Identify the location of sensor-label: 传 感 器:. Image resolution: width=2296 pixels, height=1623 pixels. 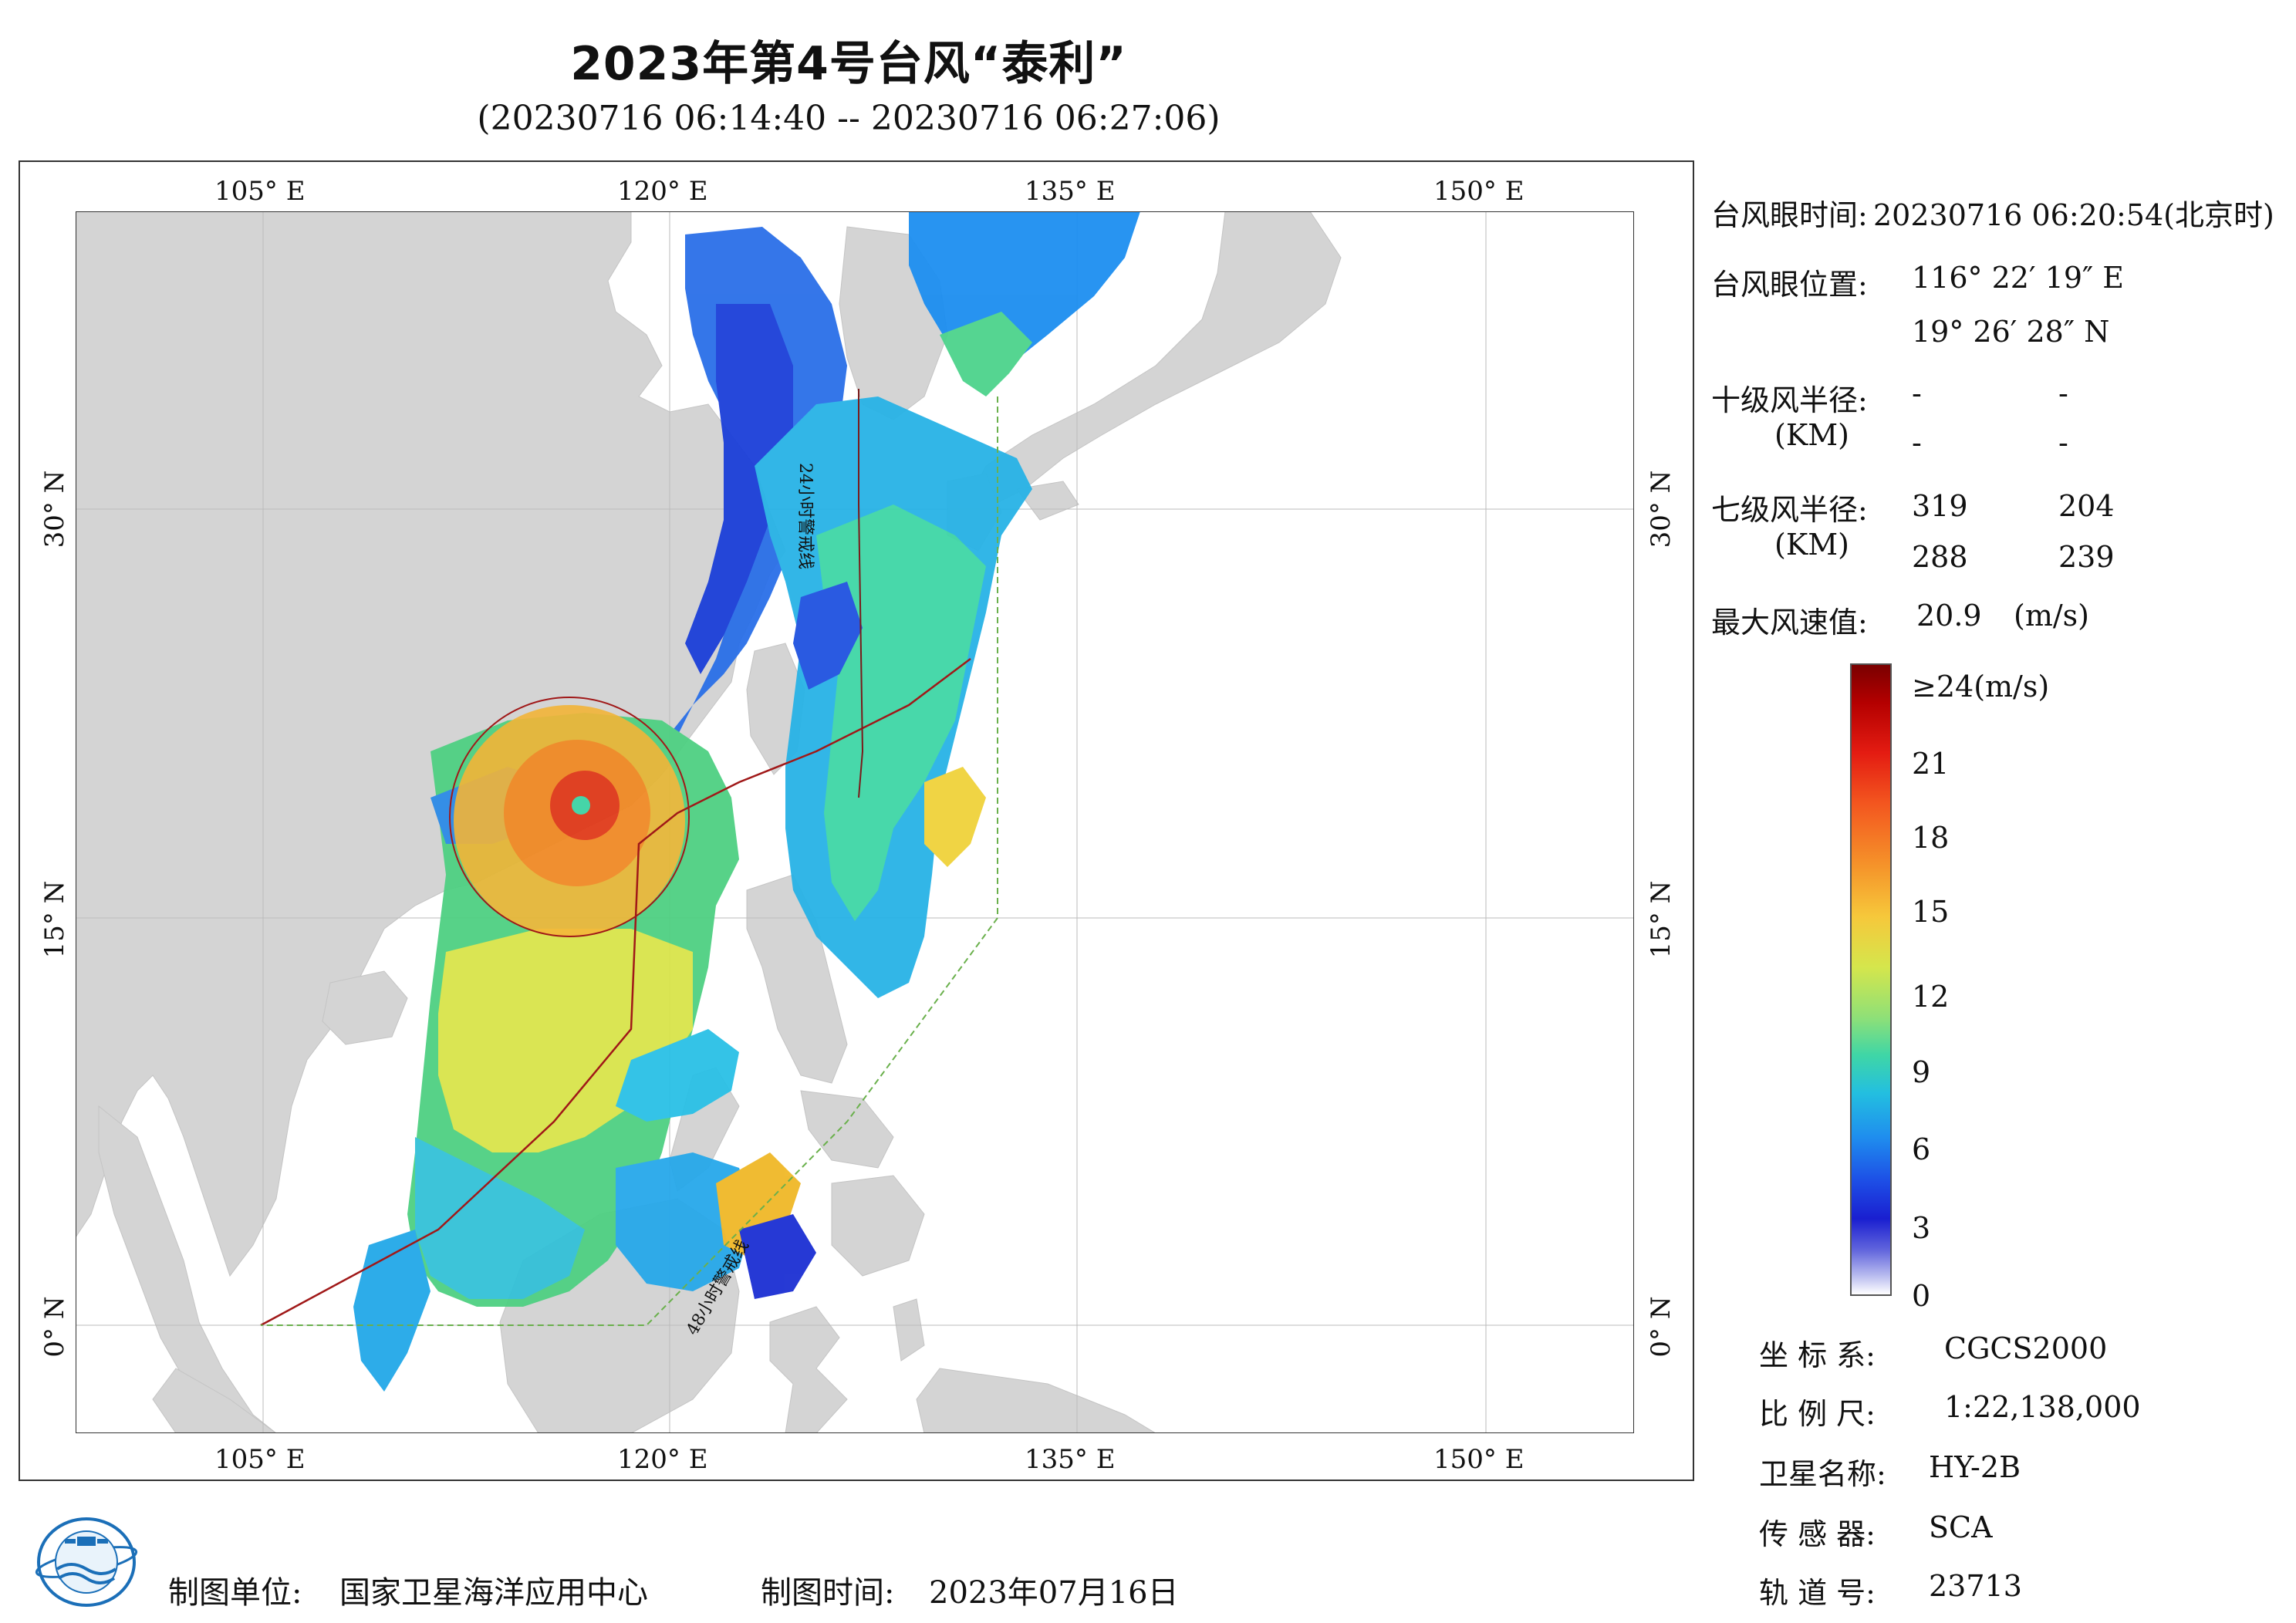
(1817, 1534).